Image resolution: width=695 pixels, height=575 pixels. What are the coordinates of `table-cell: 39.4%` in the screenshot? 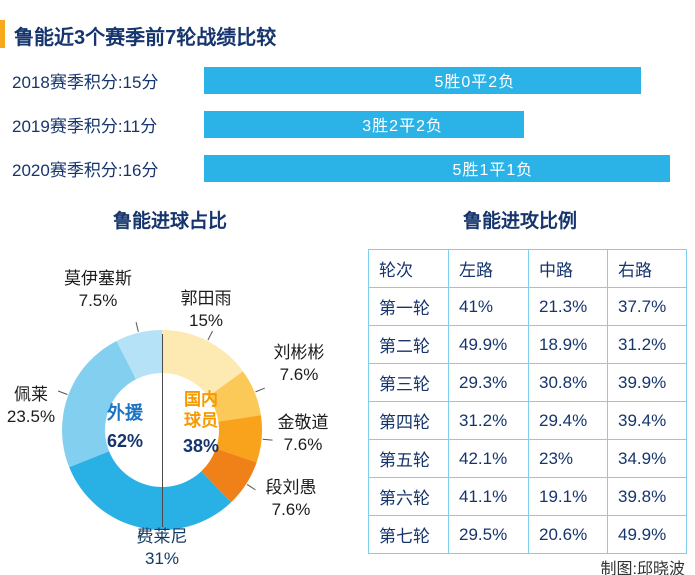 It's located at (647, 420).